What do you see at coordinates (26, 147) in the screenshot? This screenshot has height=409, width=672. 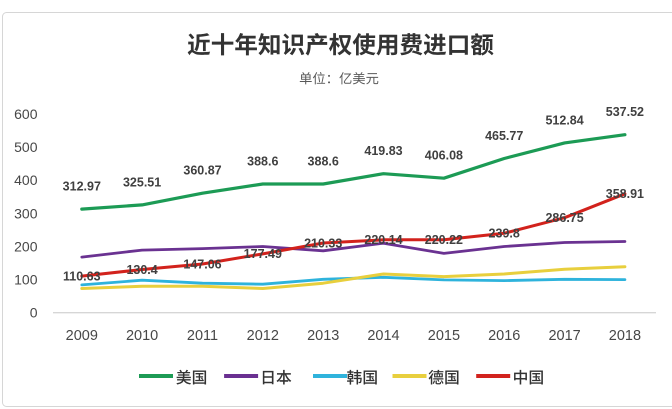 I see `svg-text: 500` at bounding box center [26, 147].